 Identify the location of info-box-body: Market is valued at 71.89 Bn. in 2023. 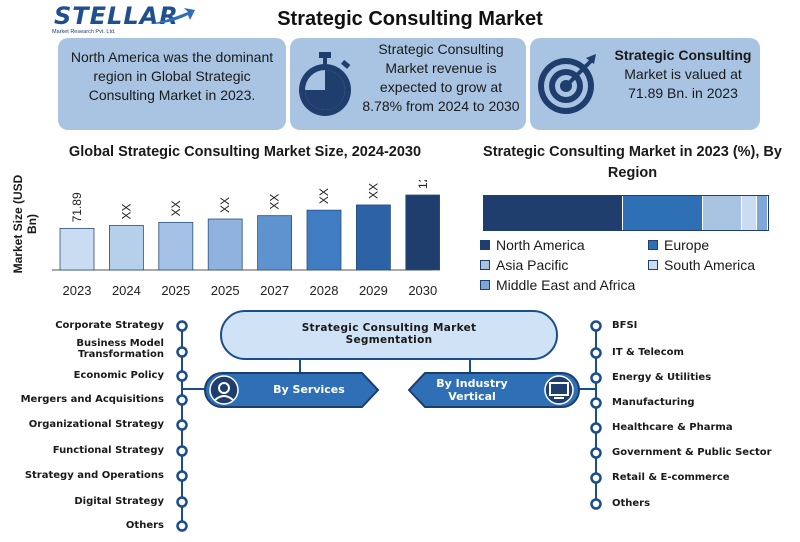
(683, 83).